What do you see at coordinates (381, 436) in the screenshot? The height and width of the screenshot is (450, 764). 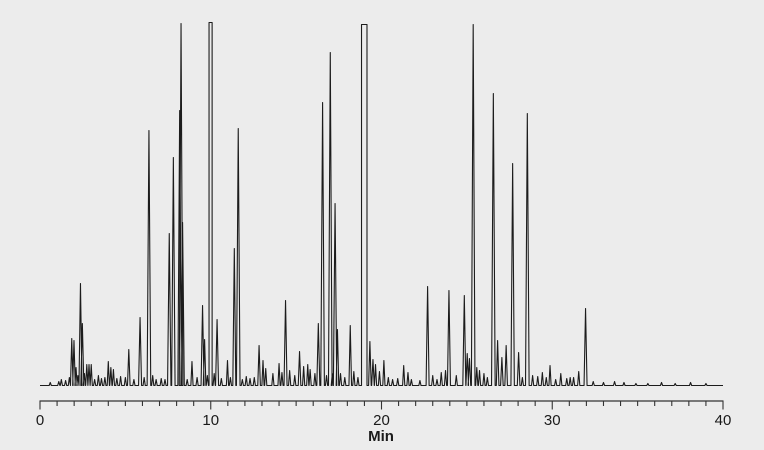 I see `x-axis-title: Min` at bounding box center [381, 436].